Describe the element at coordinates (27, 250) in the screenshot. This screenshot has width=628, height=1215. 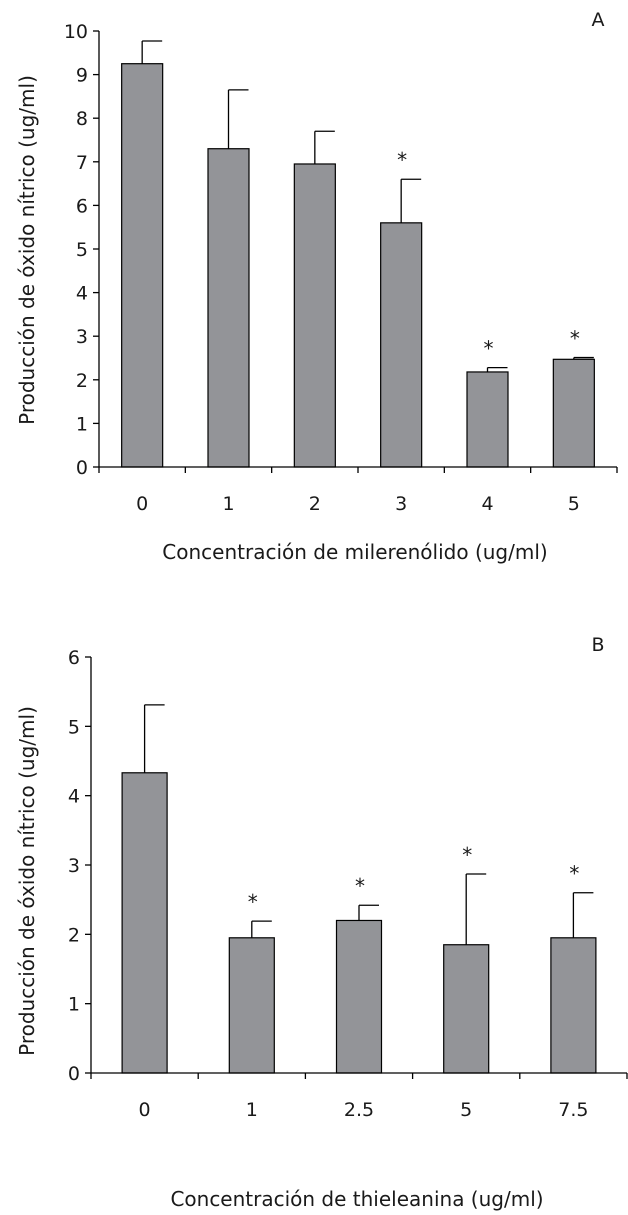
I see `panel-a-y-axis-title: Producción de óxido nítrico (ug/ml)` at that location.